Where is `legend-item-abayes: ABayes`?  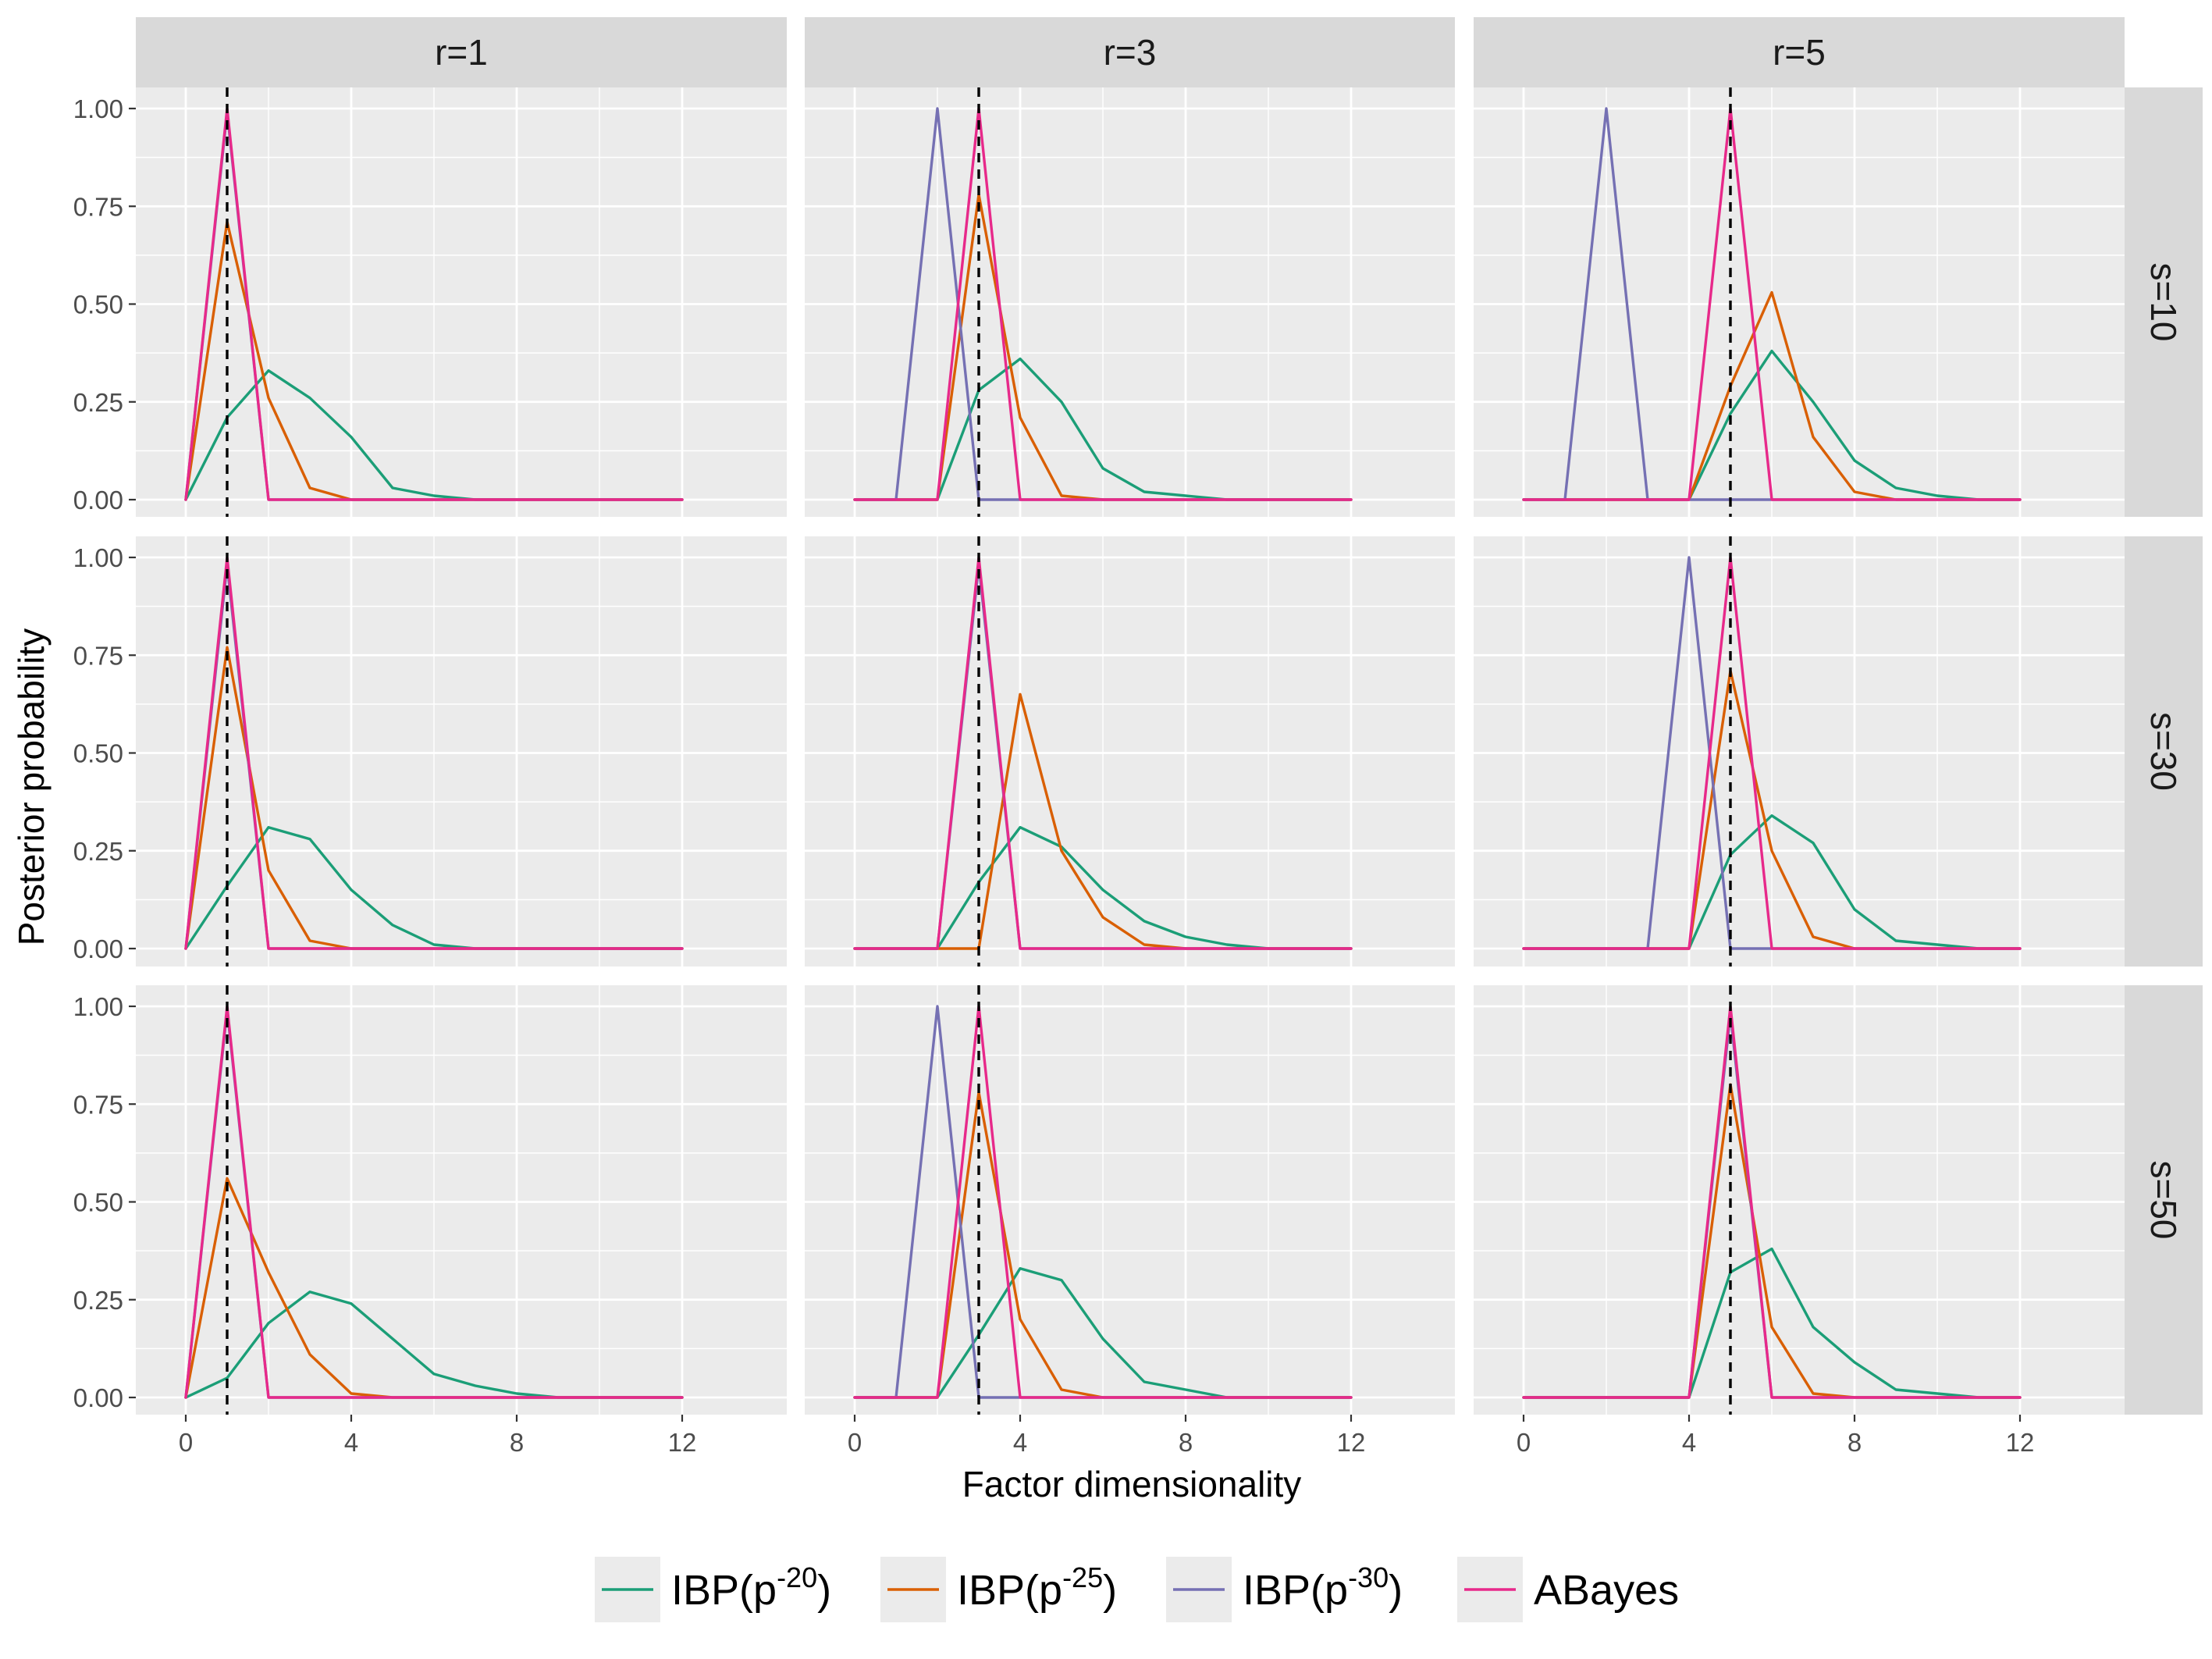
legend-item-abayes: ABayes is located at coordinates (1568, 1589).